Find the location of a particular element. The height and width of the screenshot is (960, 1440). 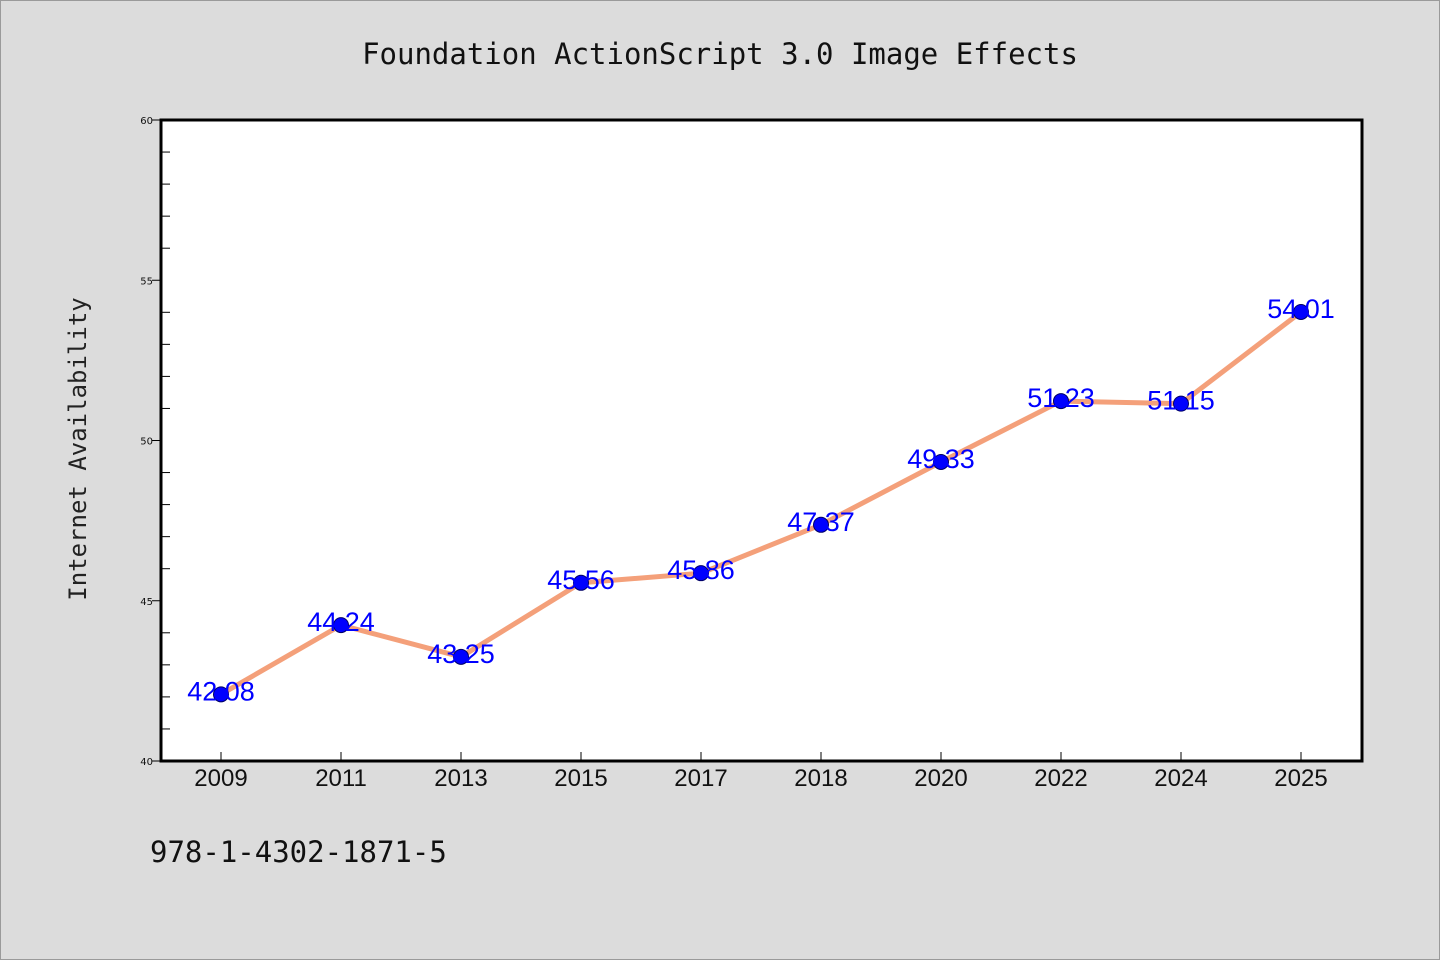

y-axis: 40 45 50 55 60 is located at coordinates (155, 442).